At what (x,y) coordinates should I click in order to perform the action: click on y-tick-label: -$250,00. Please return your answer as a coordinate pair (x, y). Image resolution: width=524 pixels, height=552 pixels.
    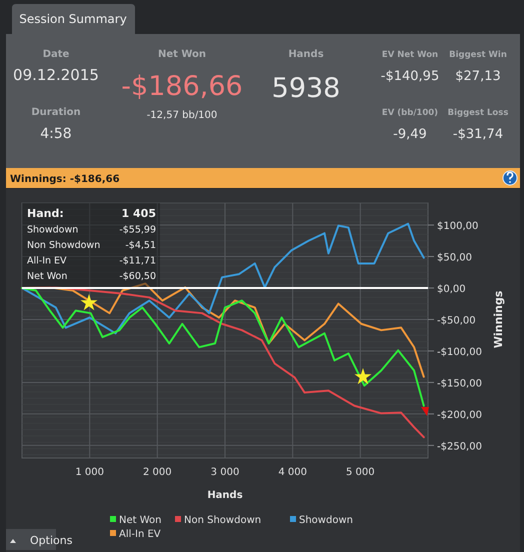
    Looking at the image, I should click on (459, 446).